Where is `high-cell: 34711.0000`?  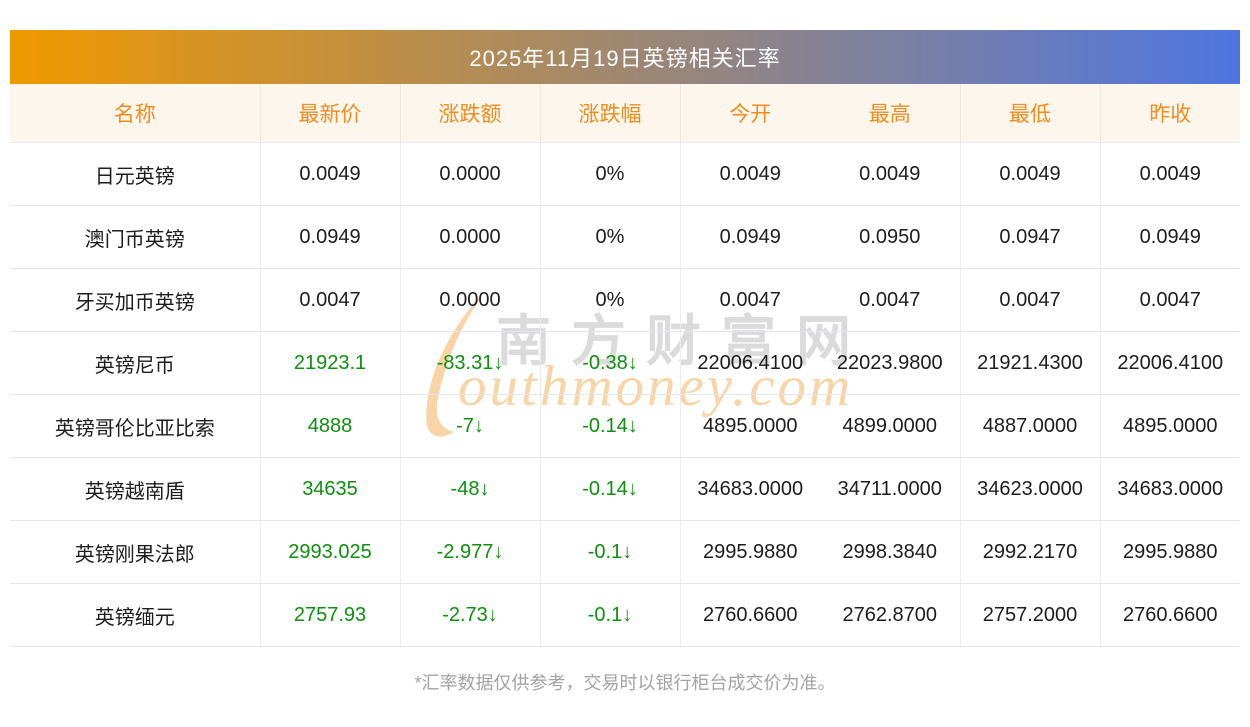 high-cell: 34711.0000 is located at coordinates (890, 489).